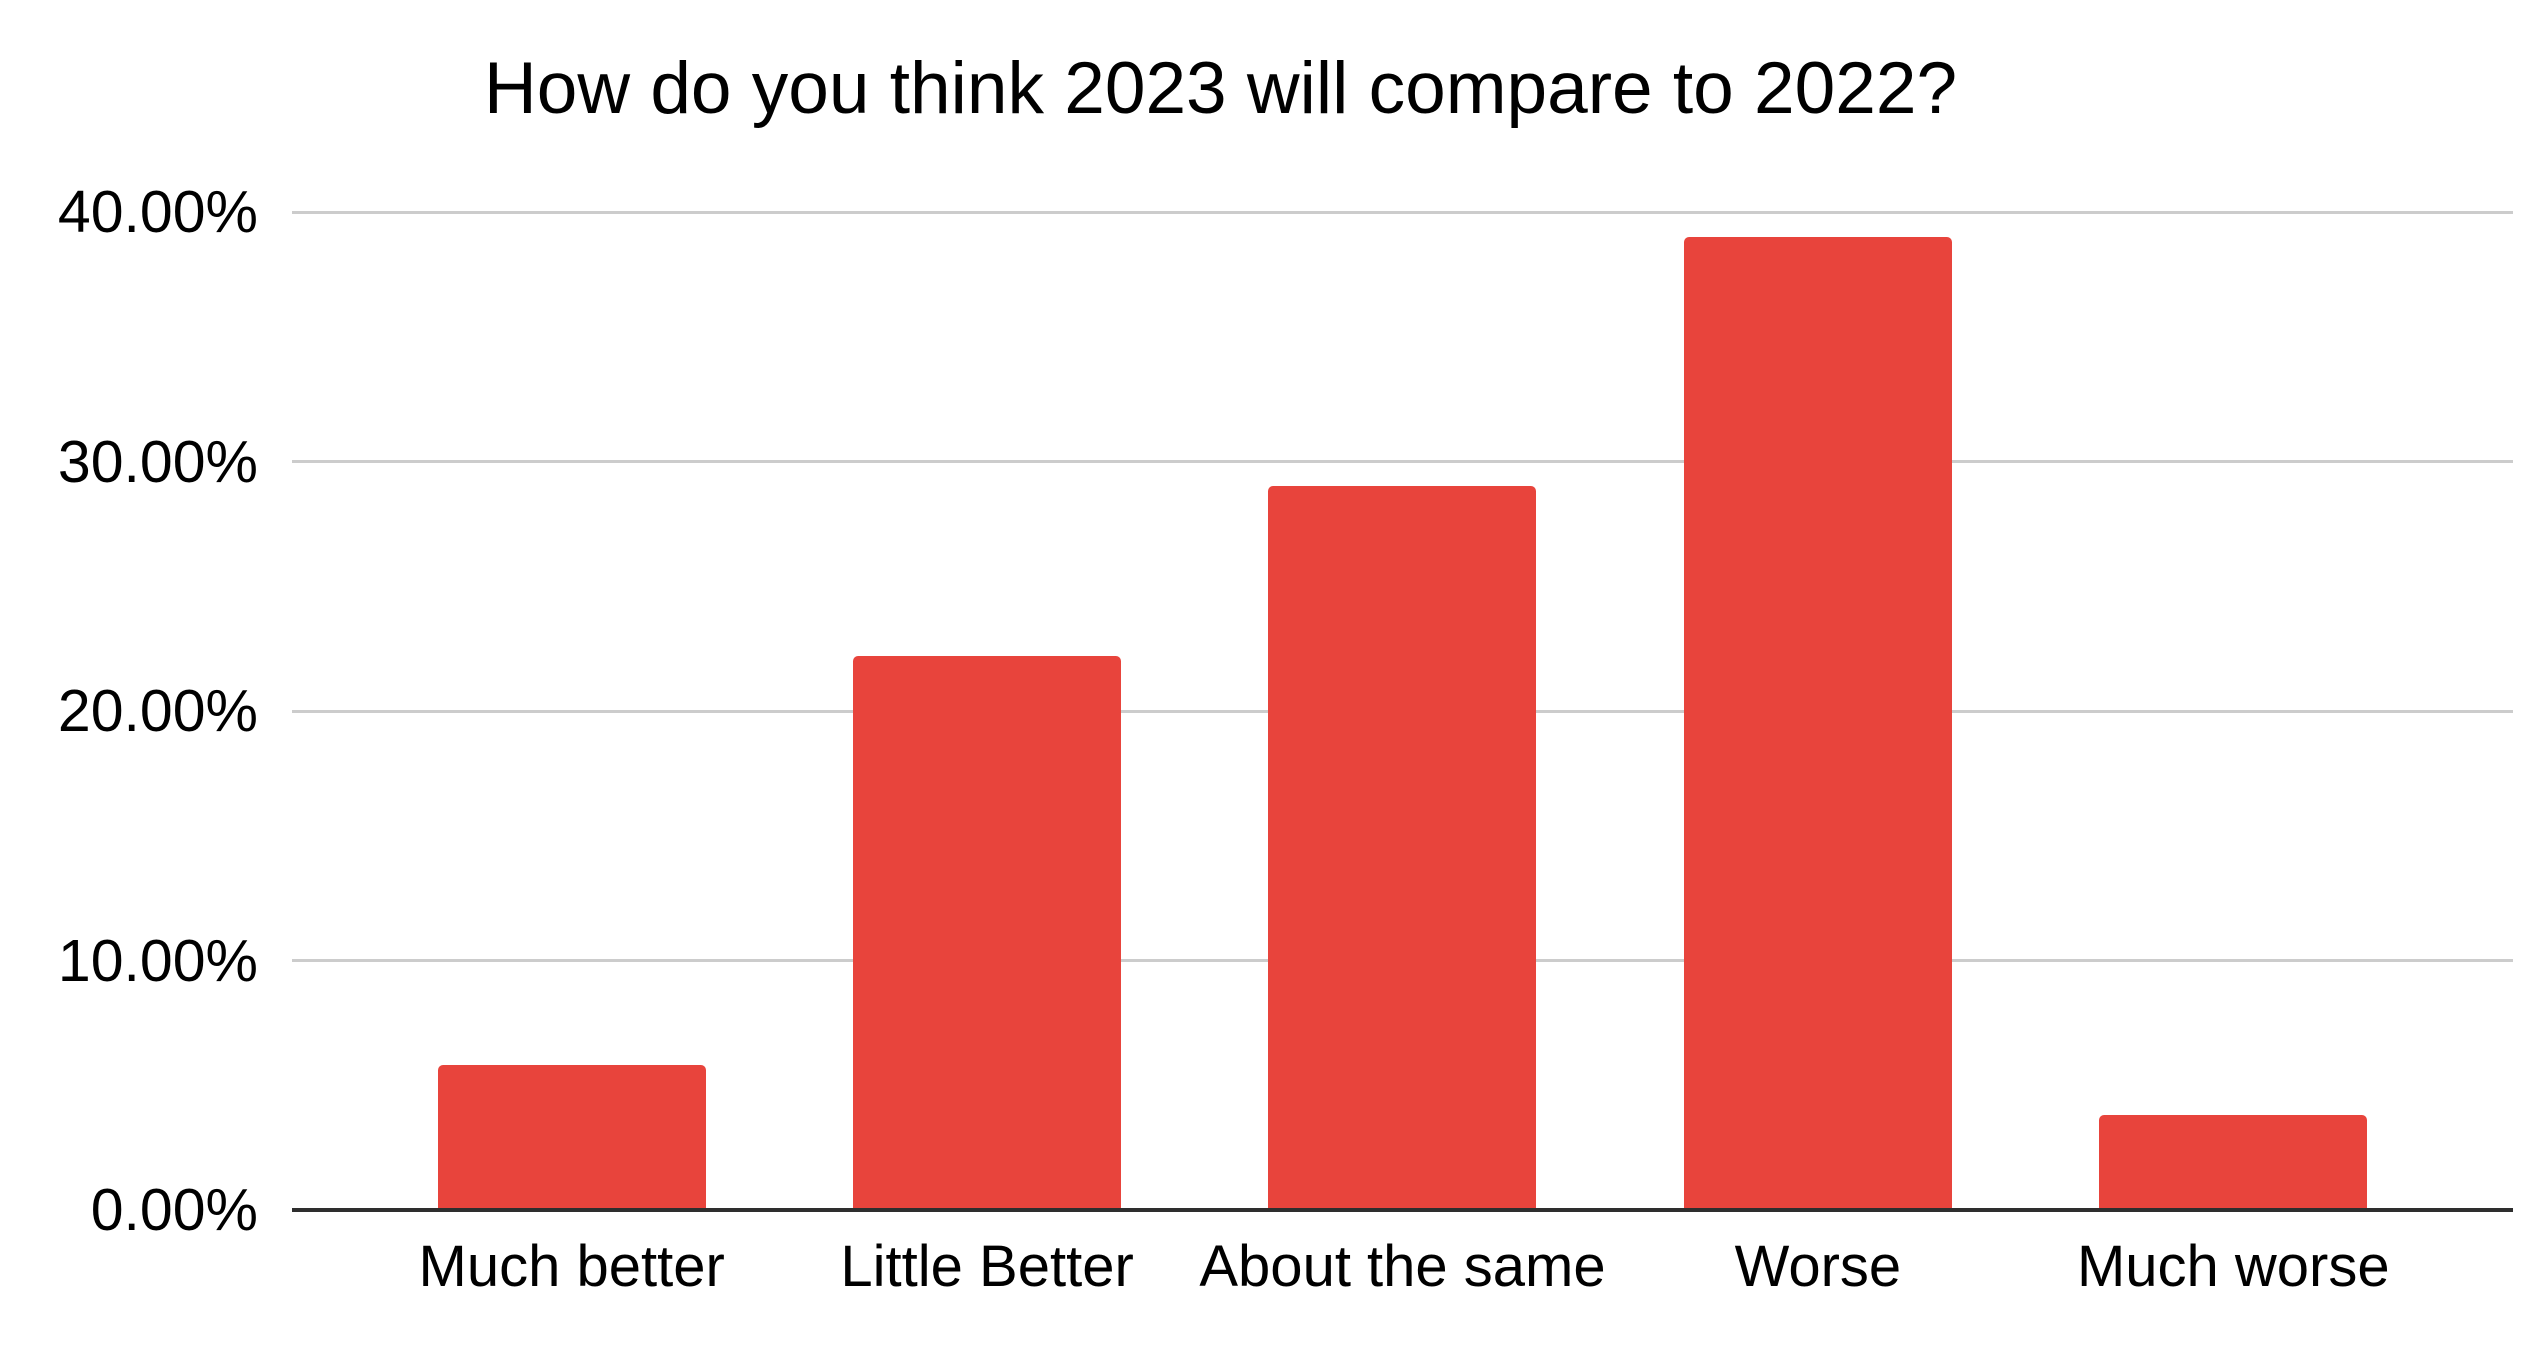 This screenshot has width=2548, height=1354. Describe the element at coordinates (2233, 1266) in the screenshot. I see `x-category-label: Much worse` at that location.